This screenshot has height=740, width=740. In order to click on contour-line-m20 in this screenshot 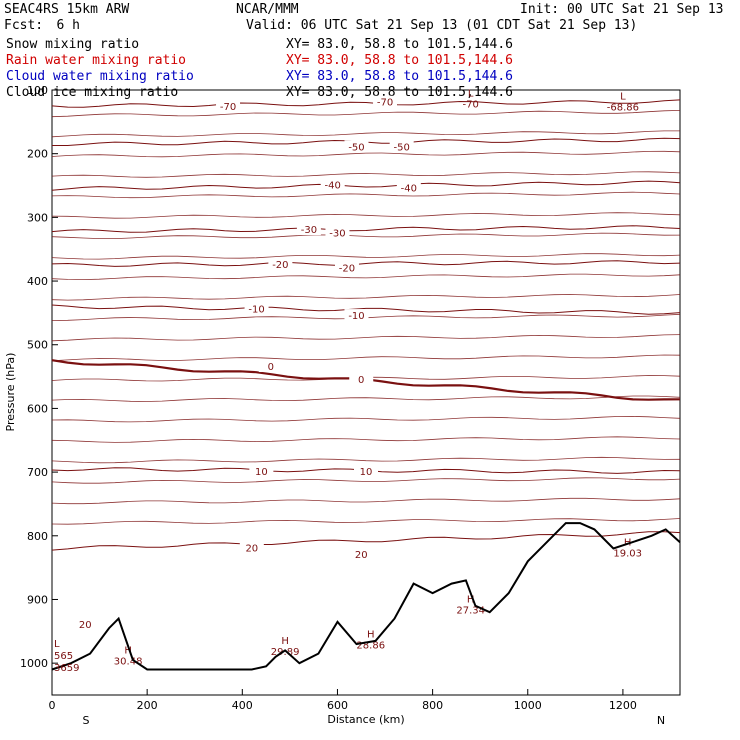, I will do `click(366, 263)`.